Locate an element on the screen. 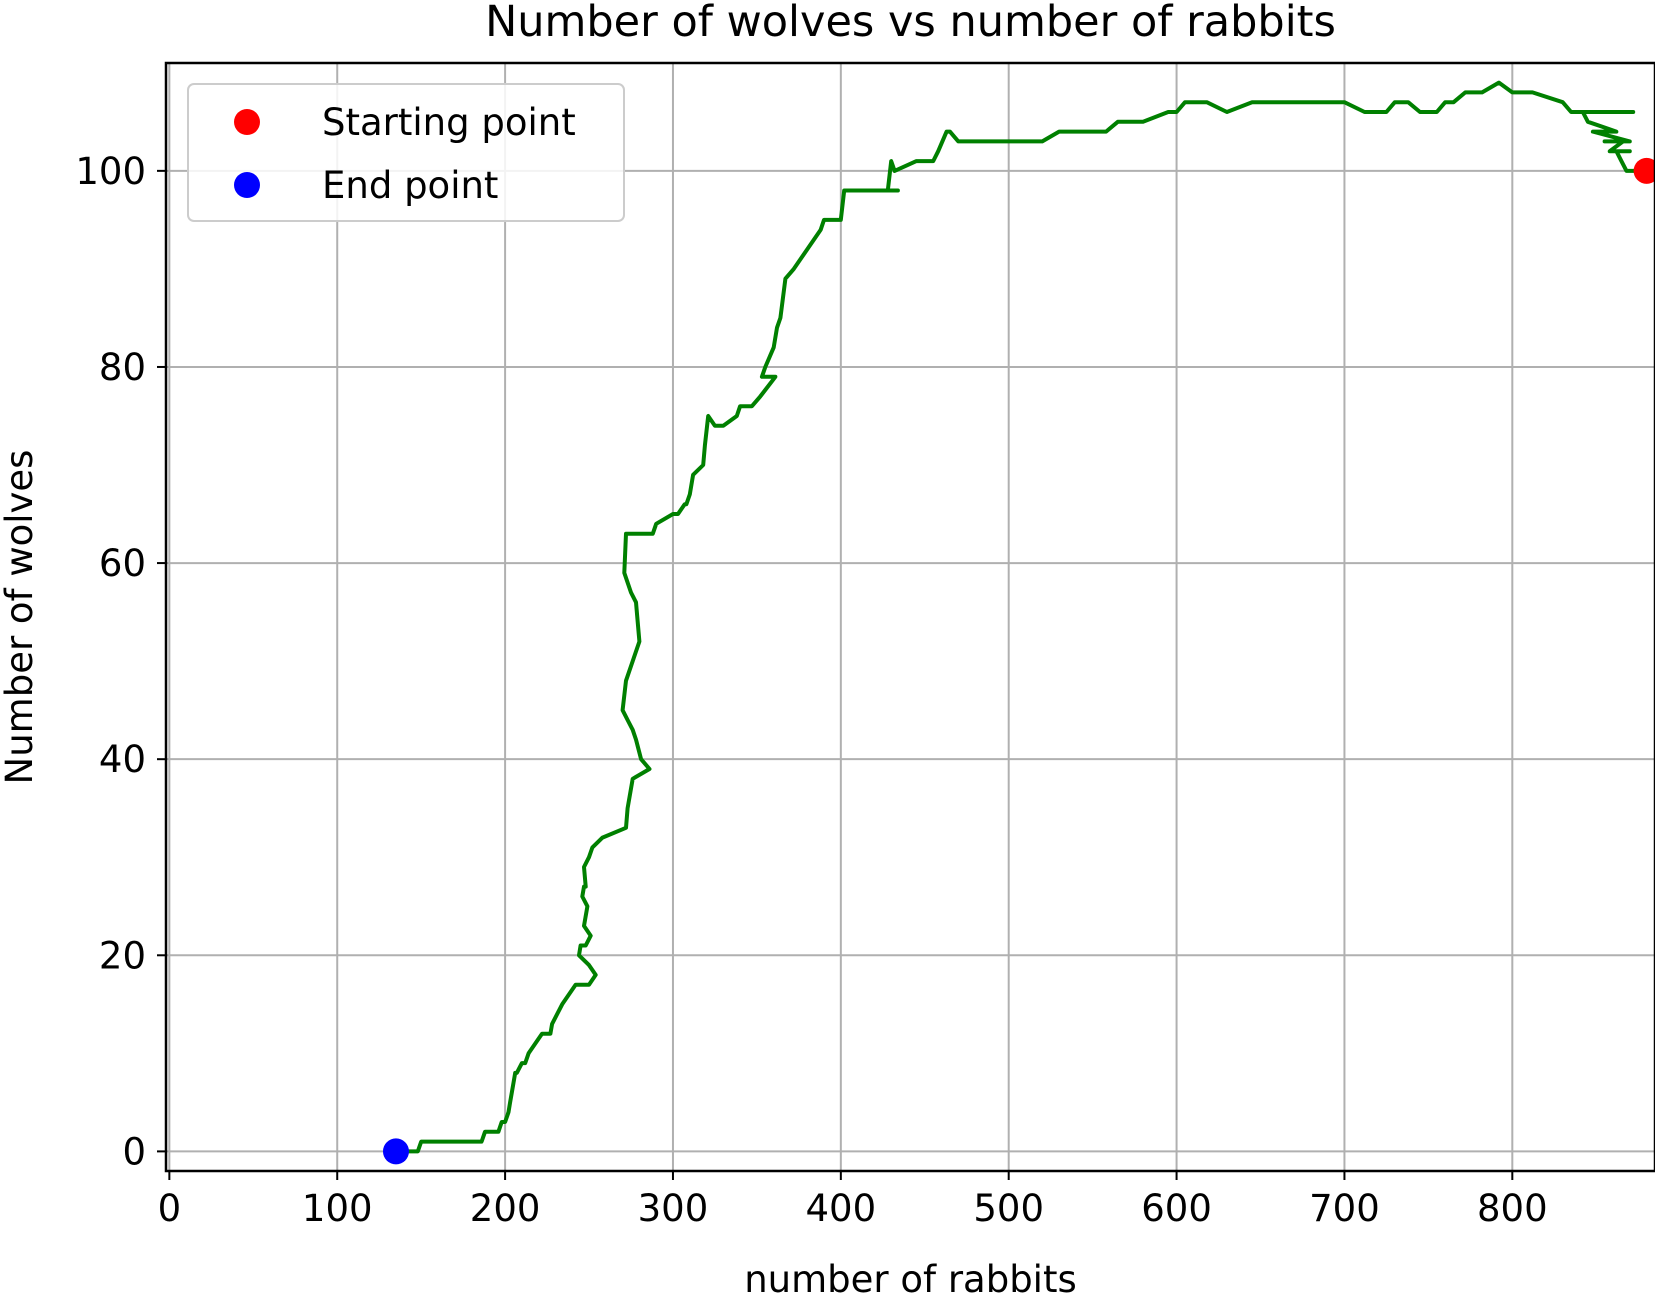 The width and height of the screenshot is (1655, 1301). starting-point-marker is located at coordinates (1644, 170).